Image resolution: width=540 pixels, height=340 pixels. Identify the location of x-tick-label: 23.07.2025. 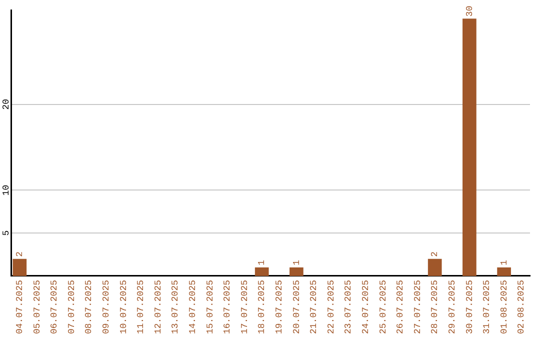
(349, 307).